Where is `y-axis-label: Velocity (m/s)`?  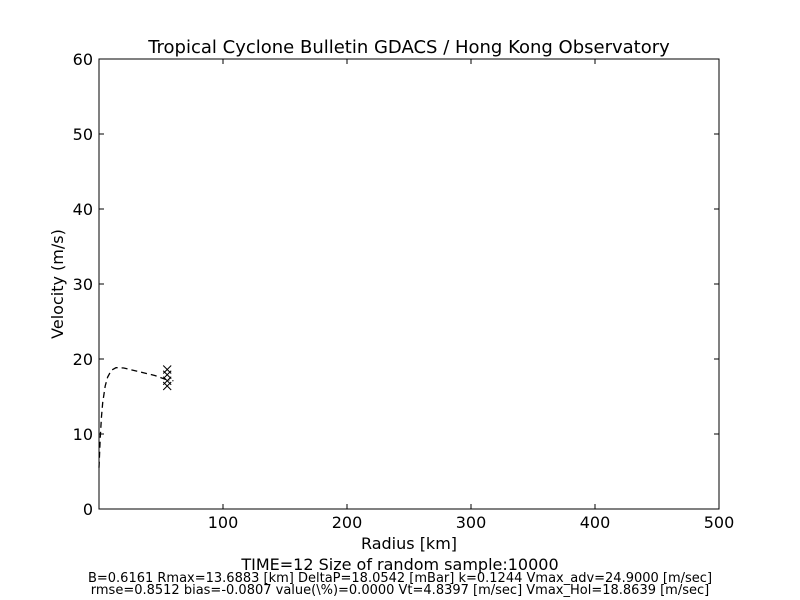
y-axis-label: Velocity (m/s) is located at coordinates (57, 284).